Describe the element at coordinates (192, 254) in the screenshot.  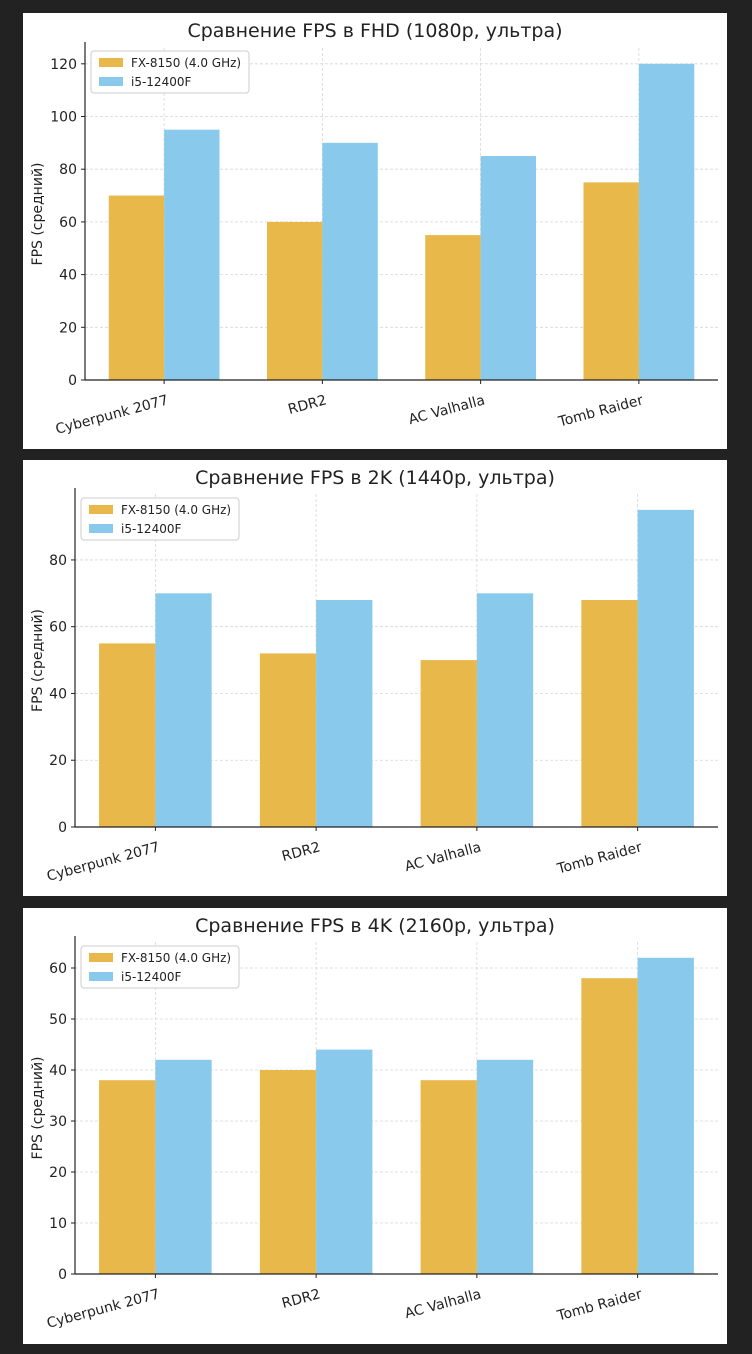
I see `chart-fhd-bar-cyberpunk-2077-i5-12400f` at that location.